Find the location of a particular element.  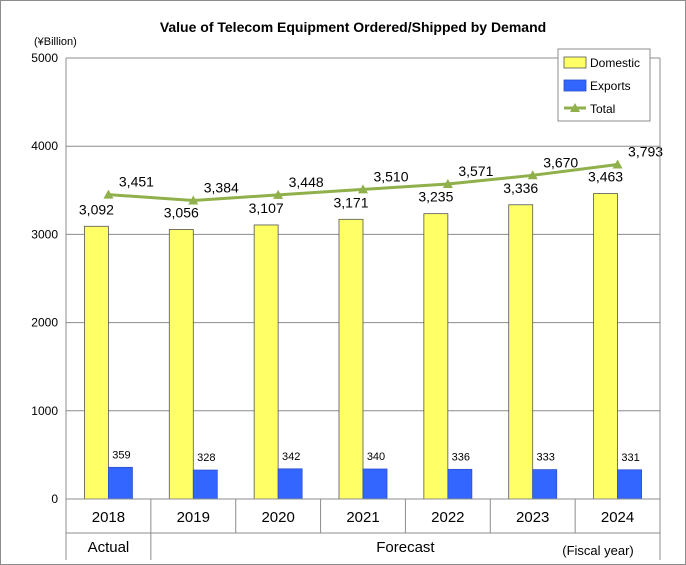

marker-total-2024 is located at coordinates (617, 164).